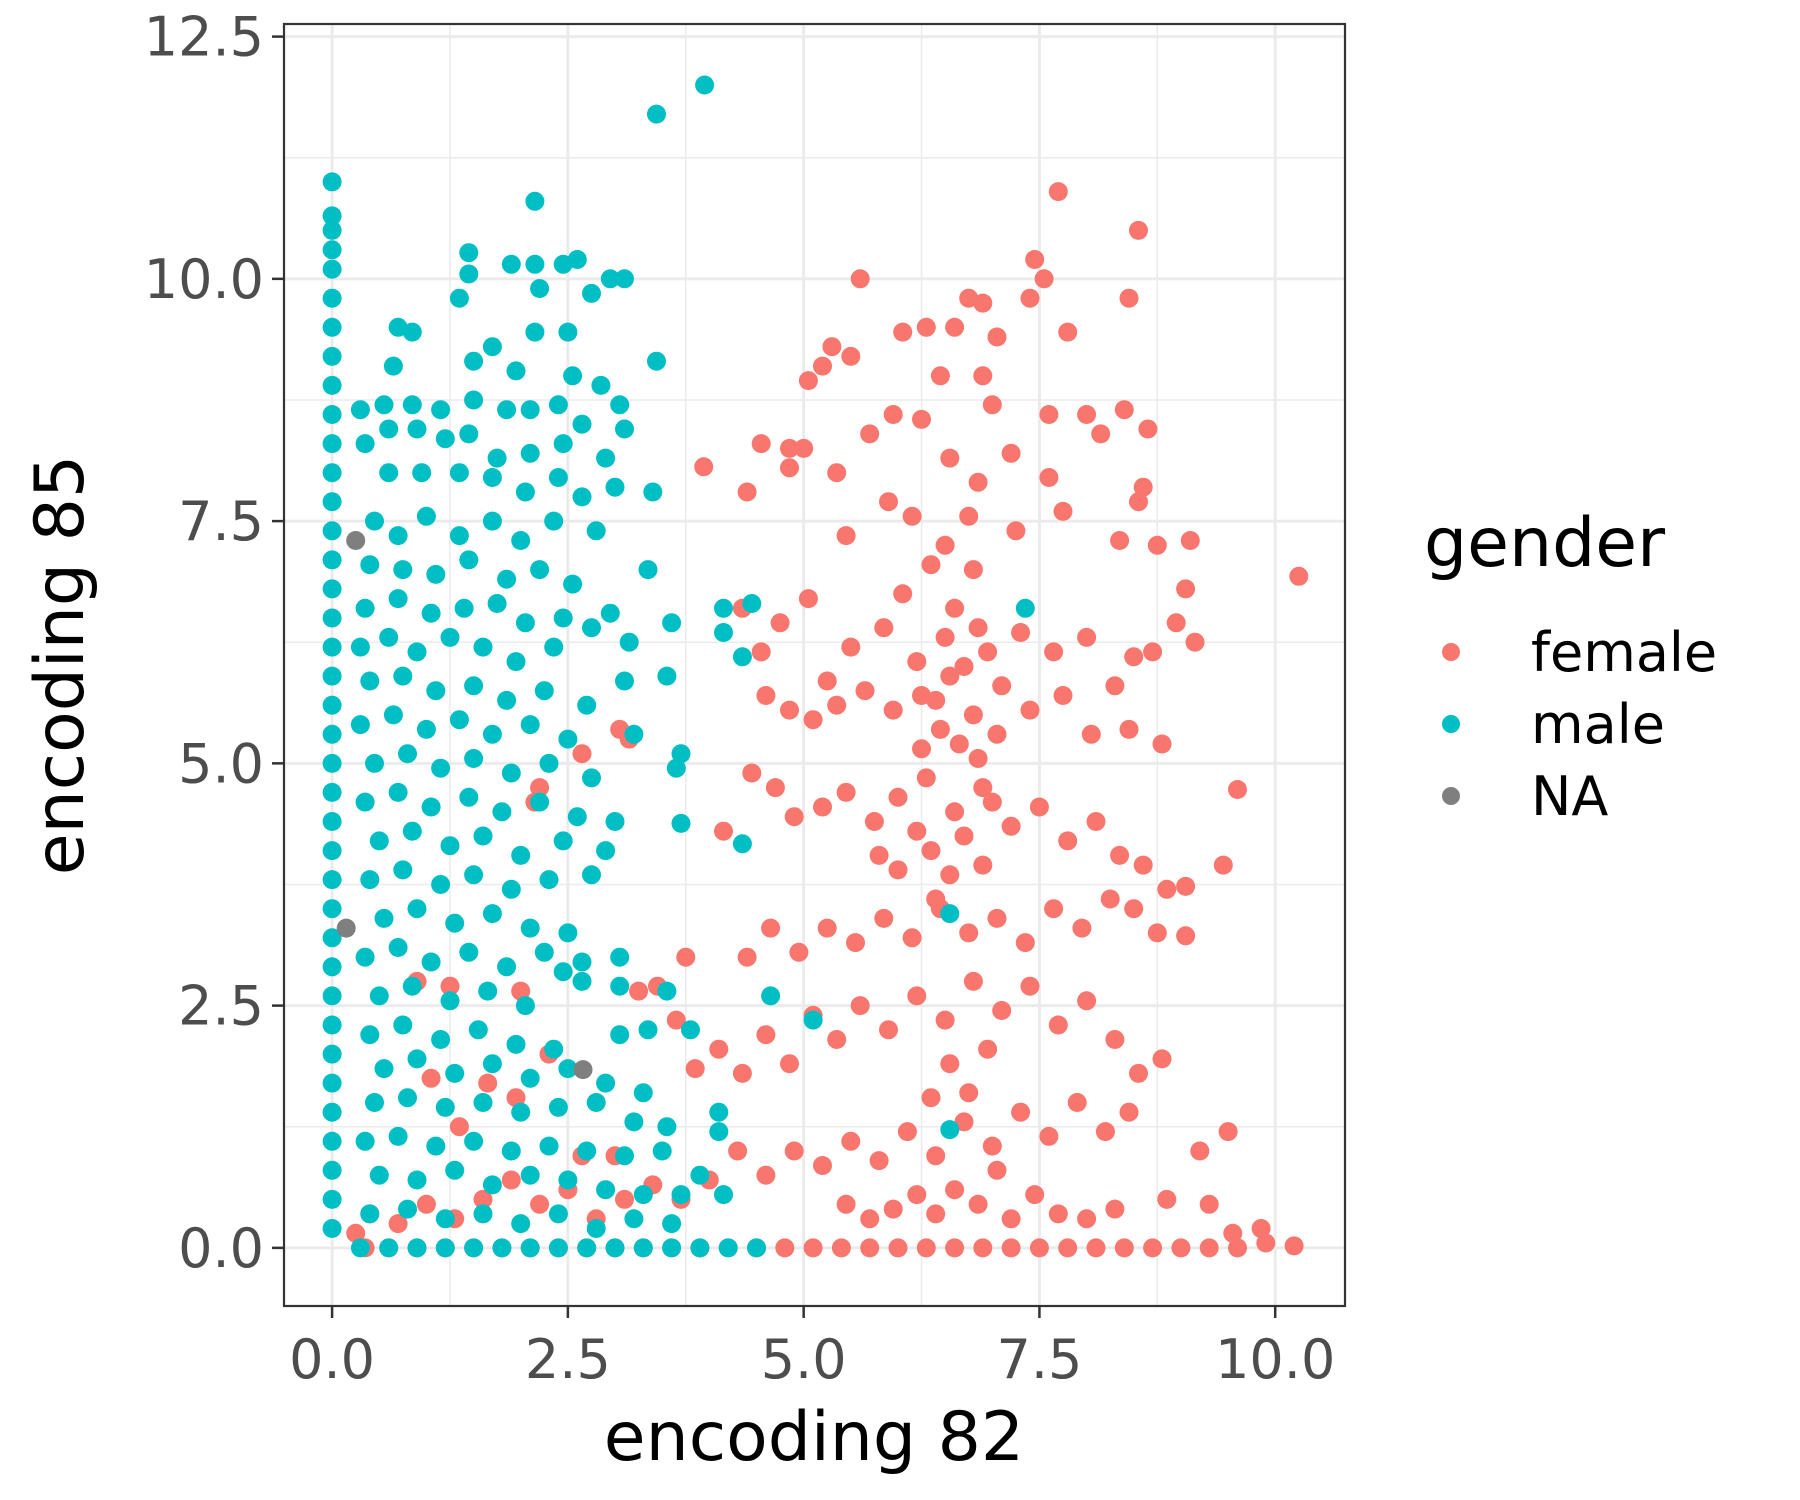 Image resolution: width=1800 pixels, height=1500 pixels. Describe the element at coordinates (464, 805) in the screenshot. I see `series-na-points` at that location.